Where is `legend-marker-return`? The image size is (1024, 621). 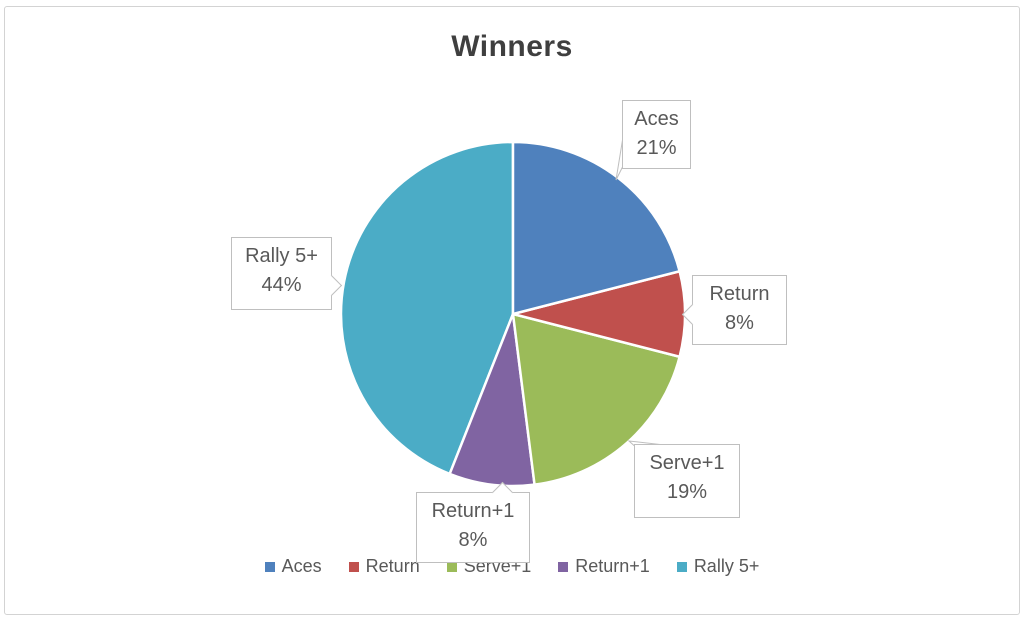 legend-marker-return is located at coordinates (353, 566).